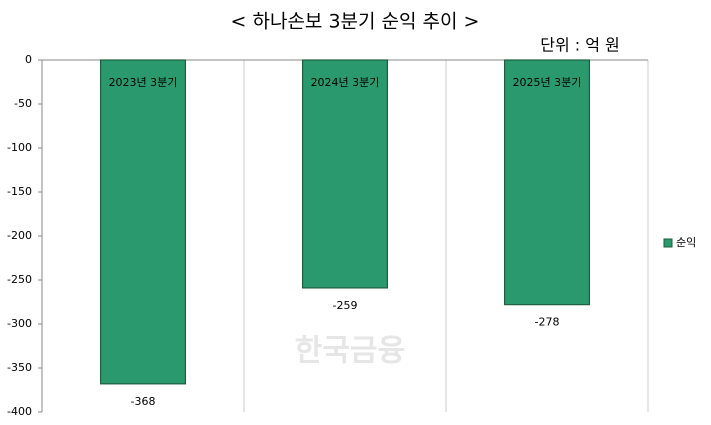 The image size is (711, 425). I want to click on y-tick-label: -150, so click(19, 191).